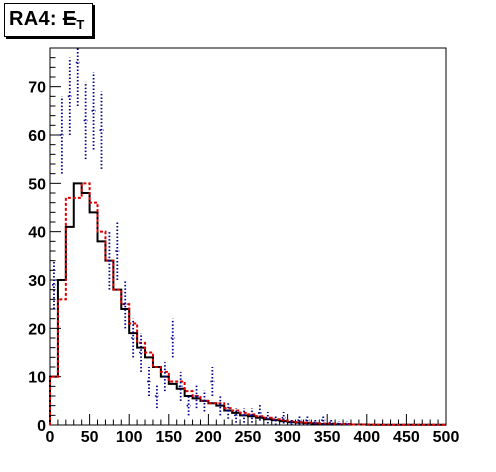 The image size is (496, 472). Describe the element at coordinates (168, 437) in the screenshot. I see `x-tick-label: 150` at that location.